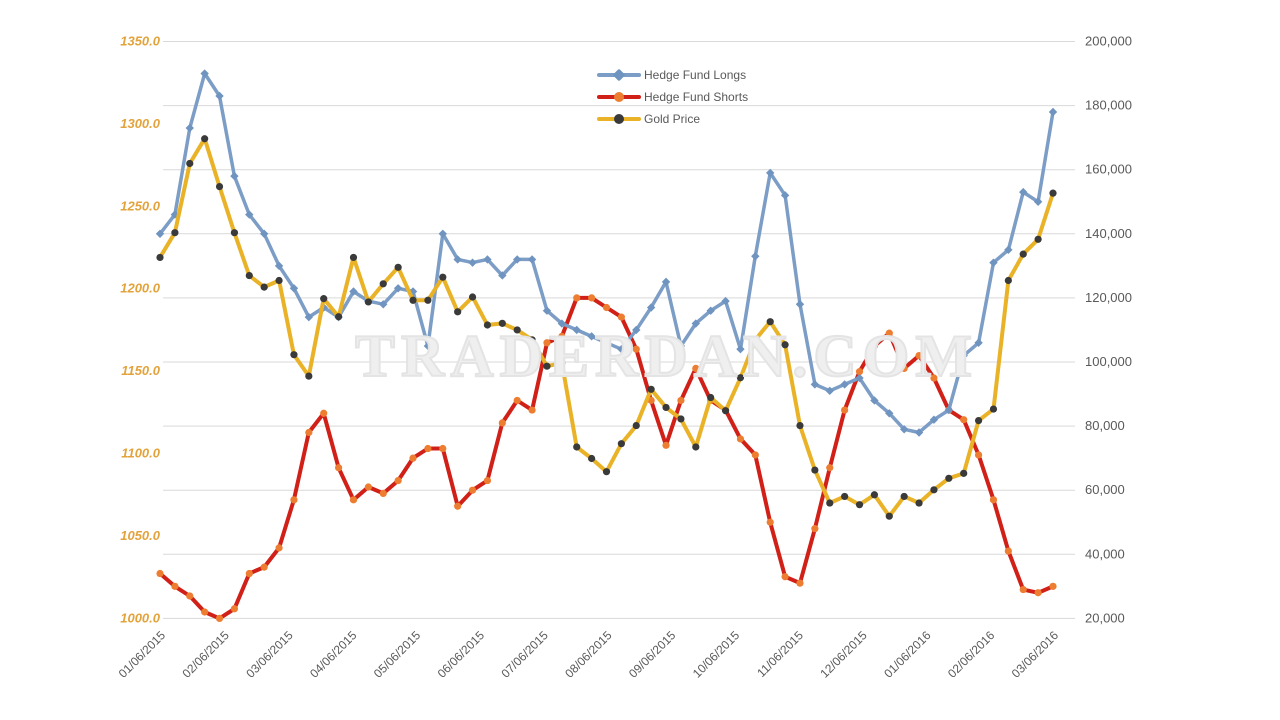 This screenshot has width=1280, height=720. What do you see at coordinates (652, 654) in the screenshot?
I see `x-axis-tick-label: 09/06/2015` at bounding box center [652, 654].